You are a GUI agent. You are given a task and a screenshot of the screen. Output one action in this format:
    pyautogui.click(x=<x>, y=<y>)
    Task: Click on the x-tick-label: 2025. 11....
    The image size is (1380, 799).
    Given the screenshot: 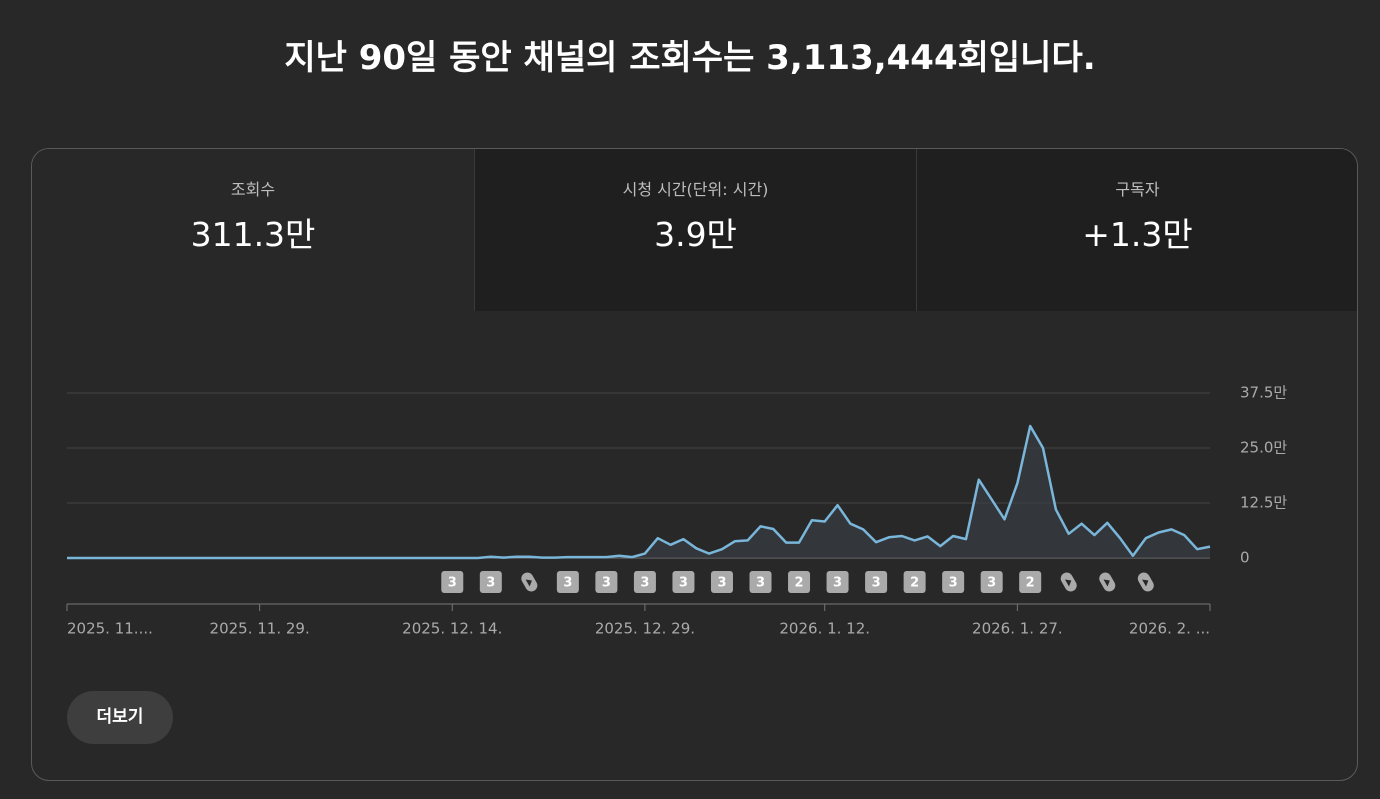 What is the action you would take?
    pyautogui.click(x=110, y=629)
    